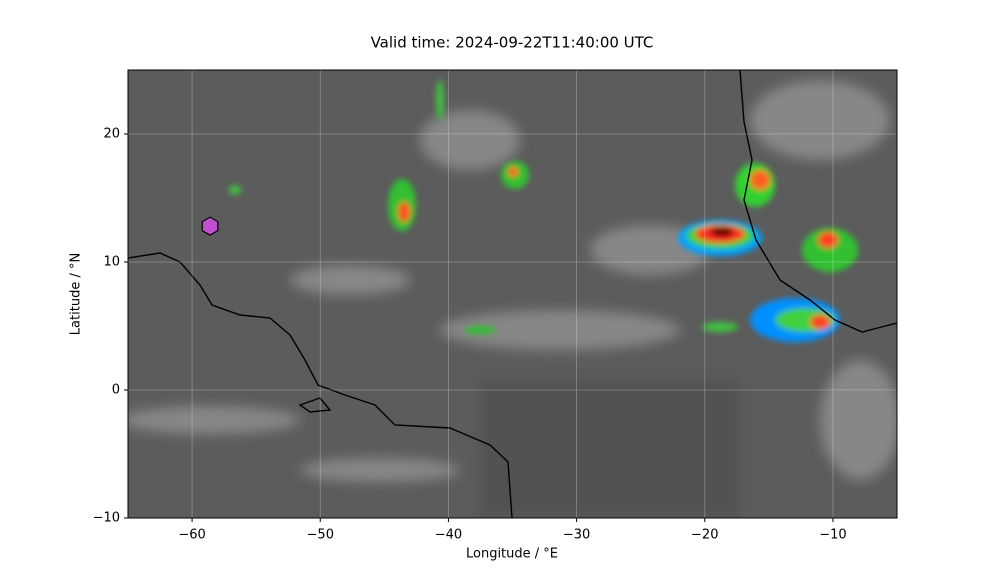 This screenshot has height=587, width=1000. I want to click on x-tick-label: −40, so click(448, 535).